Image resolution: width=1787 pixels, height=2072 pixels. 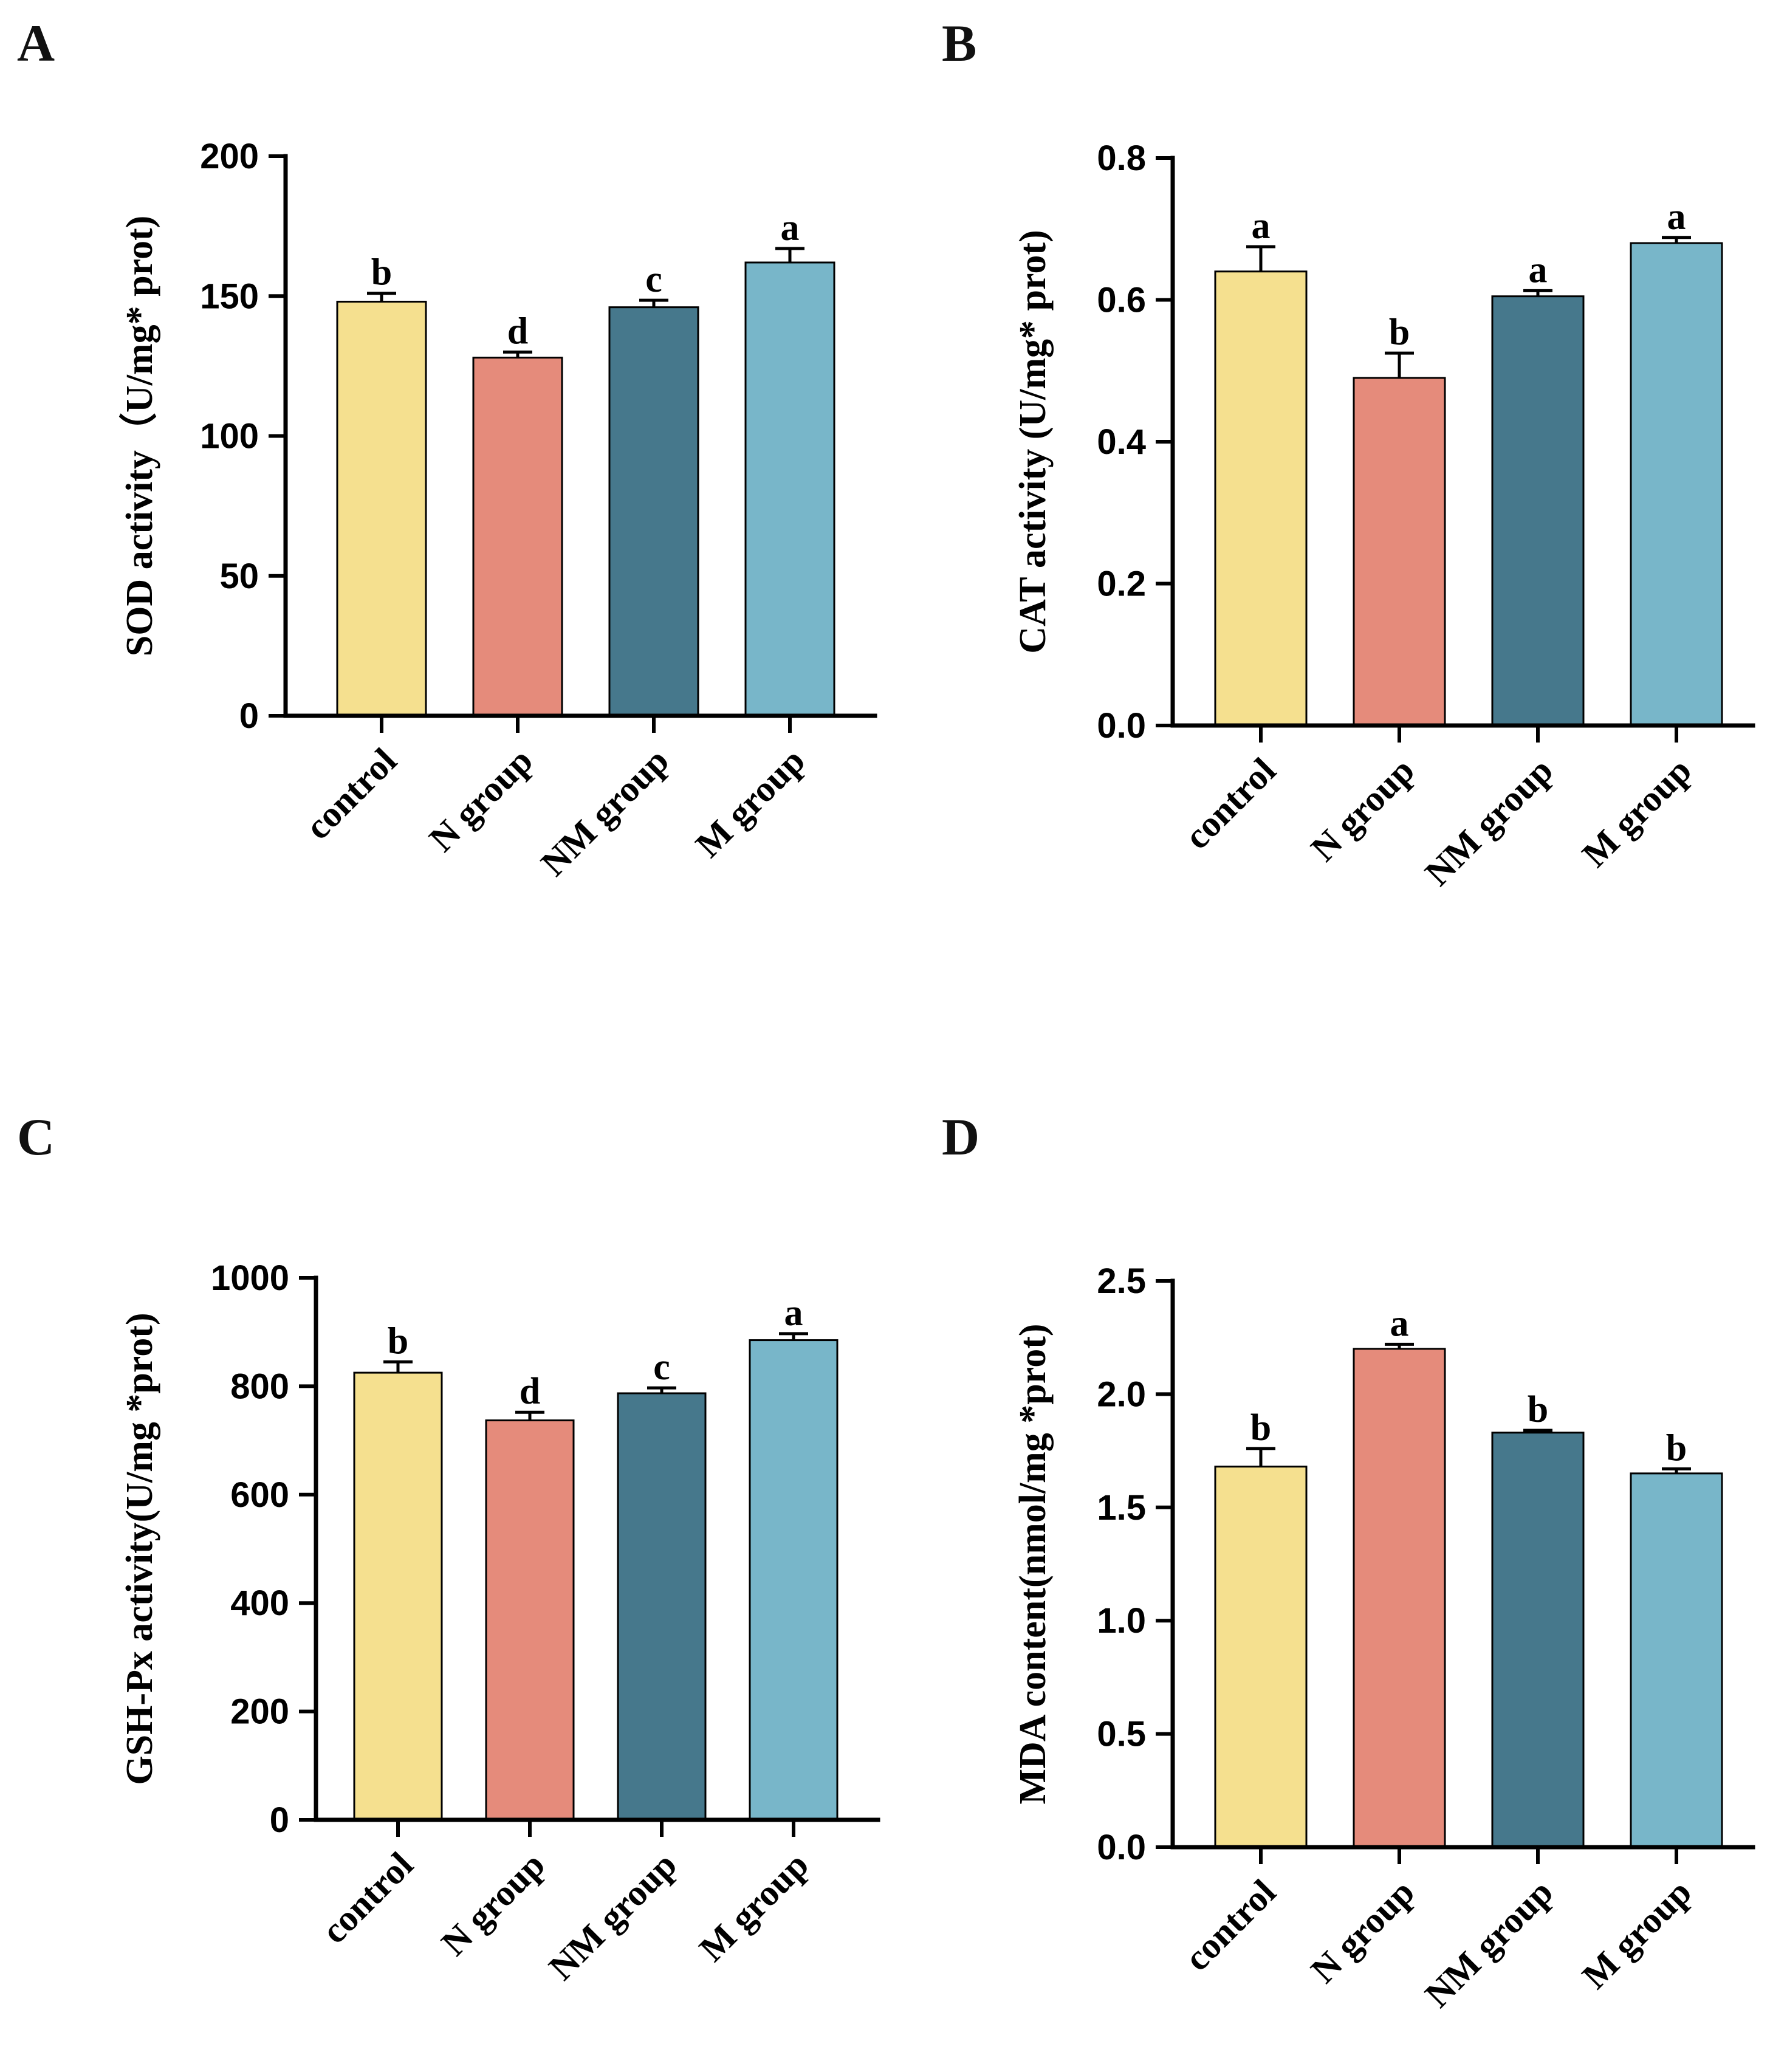 I want to click on y-axis-title: SOD activity（U/mg* prot), so click(x=139, y=436).